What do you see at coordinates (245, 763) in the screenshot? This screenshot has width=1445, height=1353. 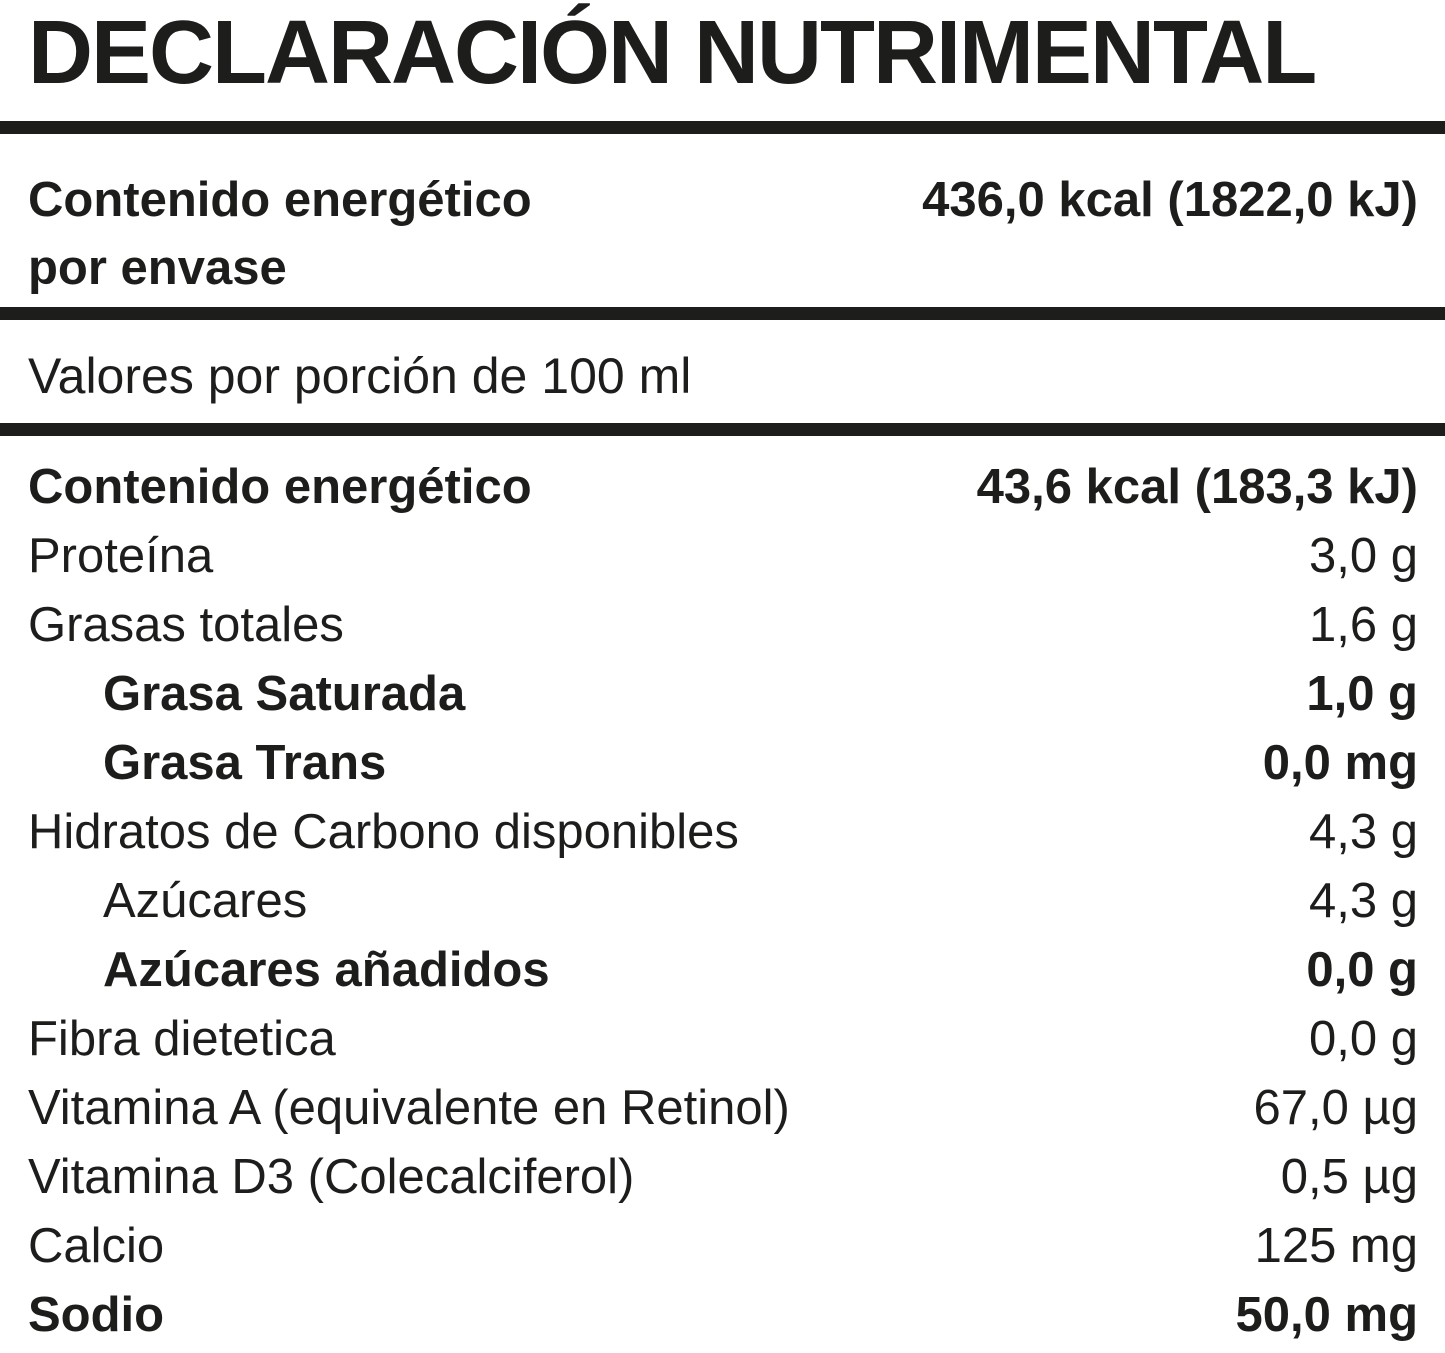 I see `nutrient-name: Grasa Trans` at bounding box center [245, 763].